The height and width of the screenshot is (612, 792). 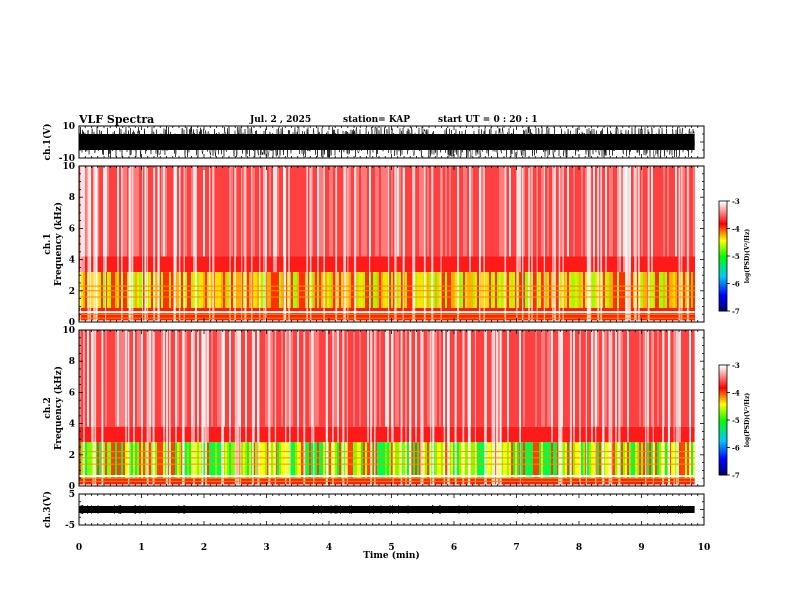 I want to click on x-axis-label: Time (min), so click(x=391, y=555).